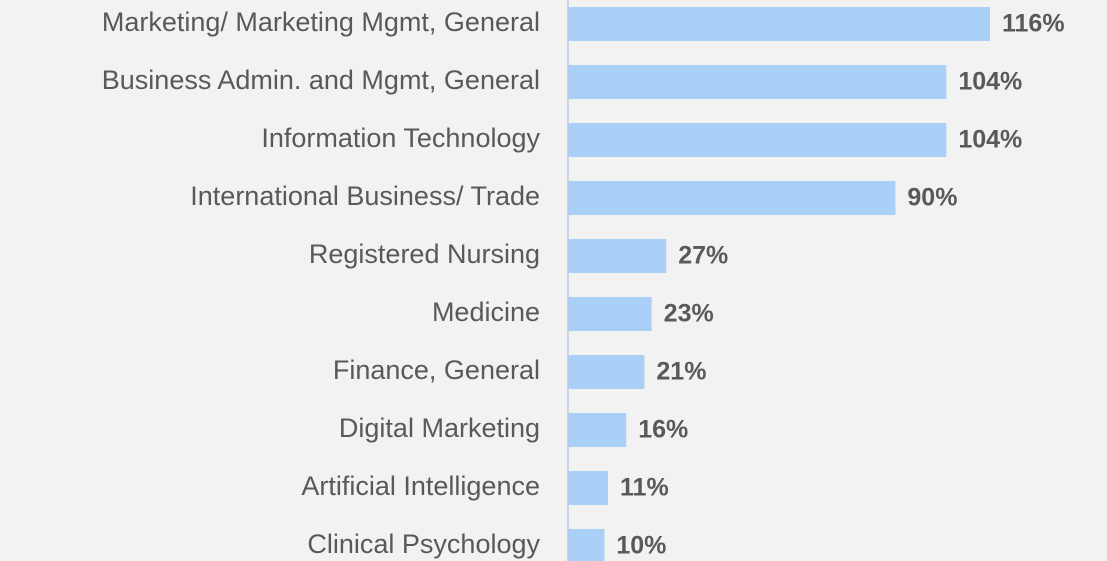 The image size is (1107, 561). Describe the element at coordinates (400, 138) in the screenshot. I see `category-label: Information Technology` at that location.